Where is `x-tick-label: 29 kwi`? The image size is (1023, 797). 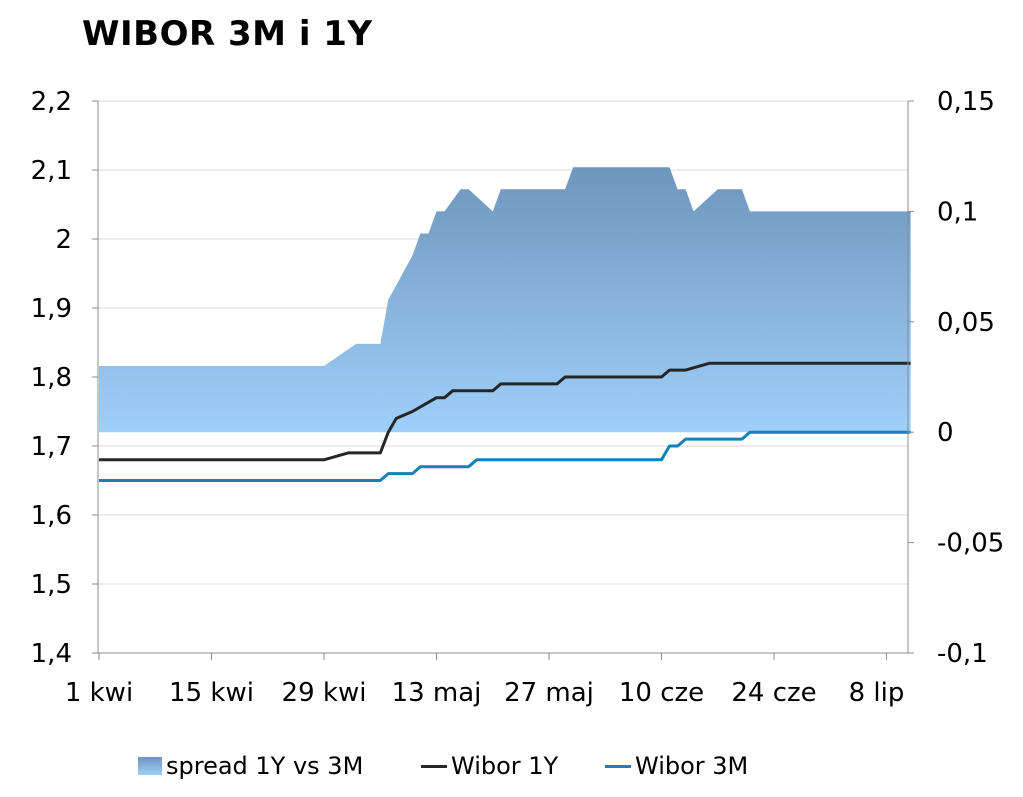
x-tick-label: 29 kwi is located at coordinates (324, 693).